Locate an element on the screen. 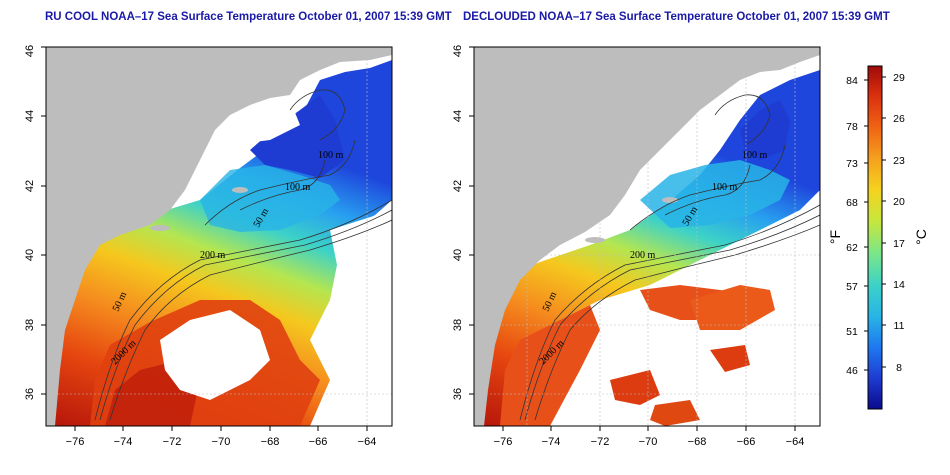  fahrenheit-tick: 84 is located at coordinates (852, 81).